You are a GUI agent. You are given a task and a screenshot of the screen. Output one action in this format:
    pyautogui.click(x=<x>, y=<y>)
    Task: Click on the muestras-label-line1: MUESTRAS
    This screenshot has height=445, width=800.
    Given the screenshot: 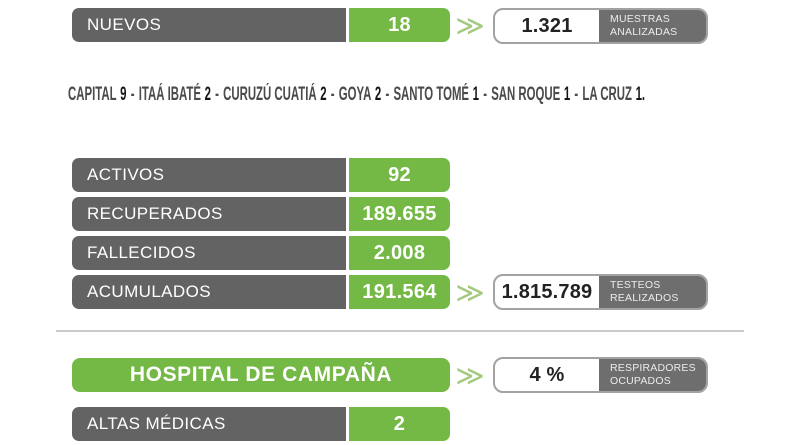 What is the action you would take?
    pyautogui.click(x=640, y=19)
    